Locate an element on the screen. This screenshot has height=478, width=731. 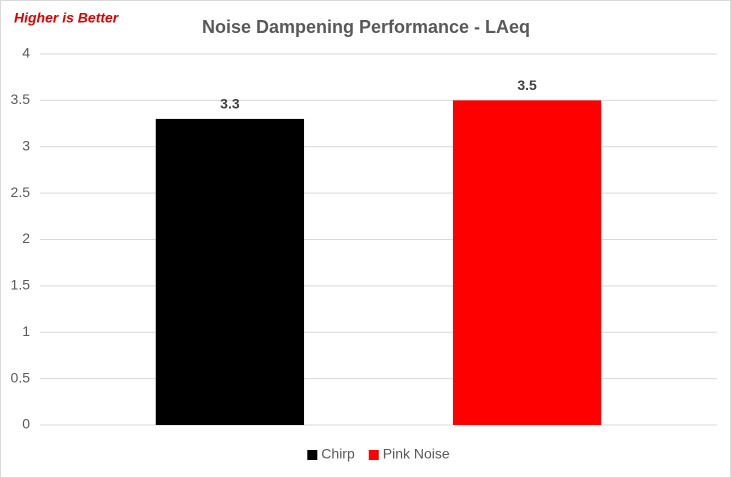
legend-label: Pink Noise is located at coordinates (416, 454).